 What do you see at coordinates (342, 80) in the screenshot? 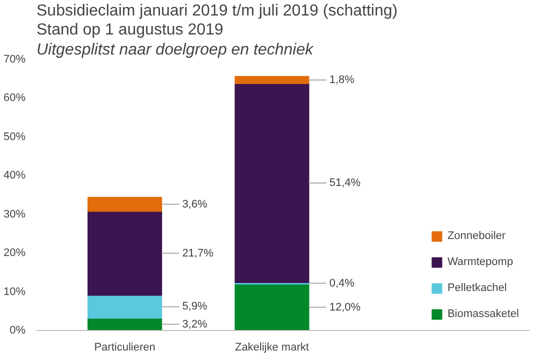
I see `data-label: 1,8%` at bounding box center [342, 80].